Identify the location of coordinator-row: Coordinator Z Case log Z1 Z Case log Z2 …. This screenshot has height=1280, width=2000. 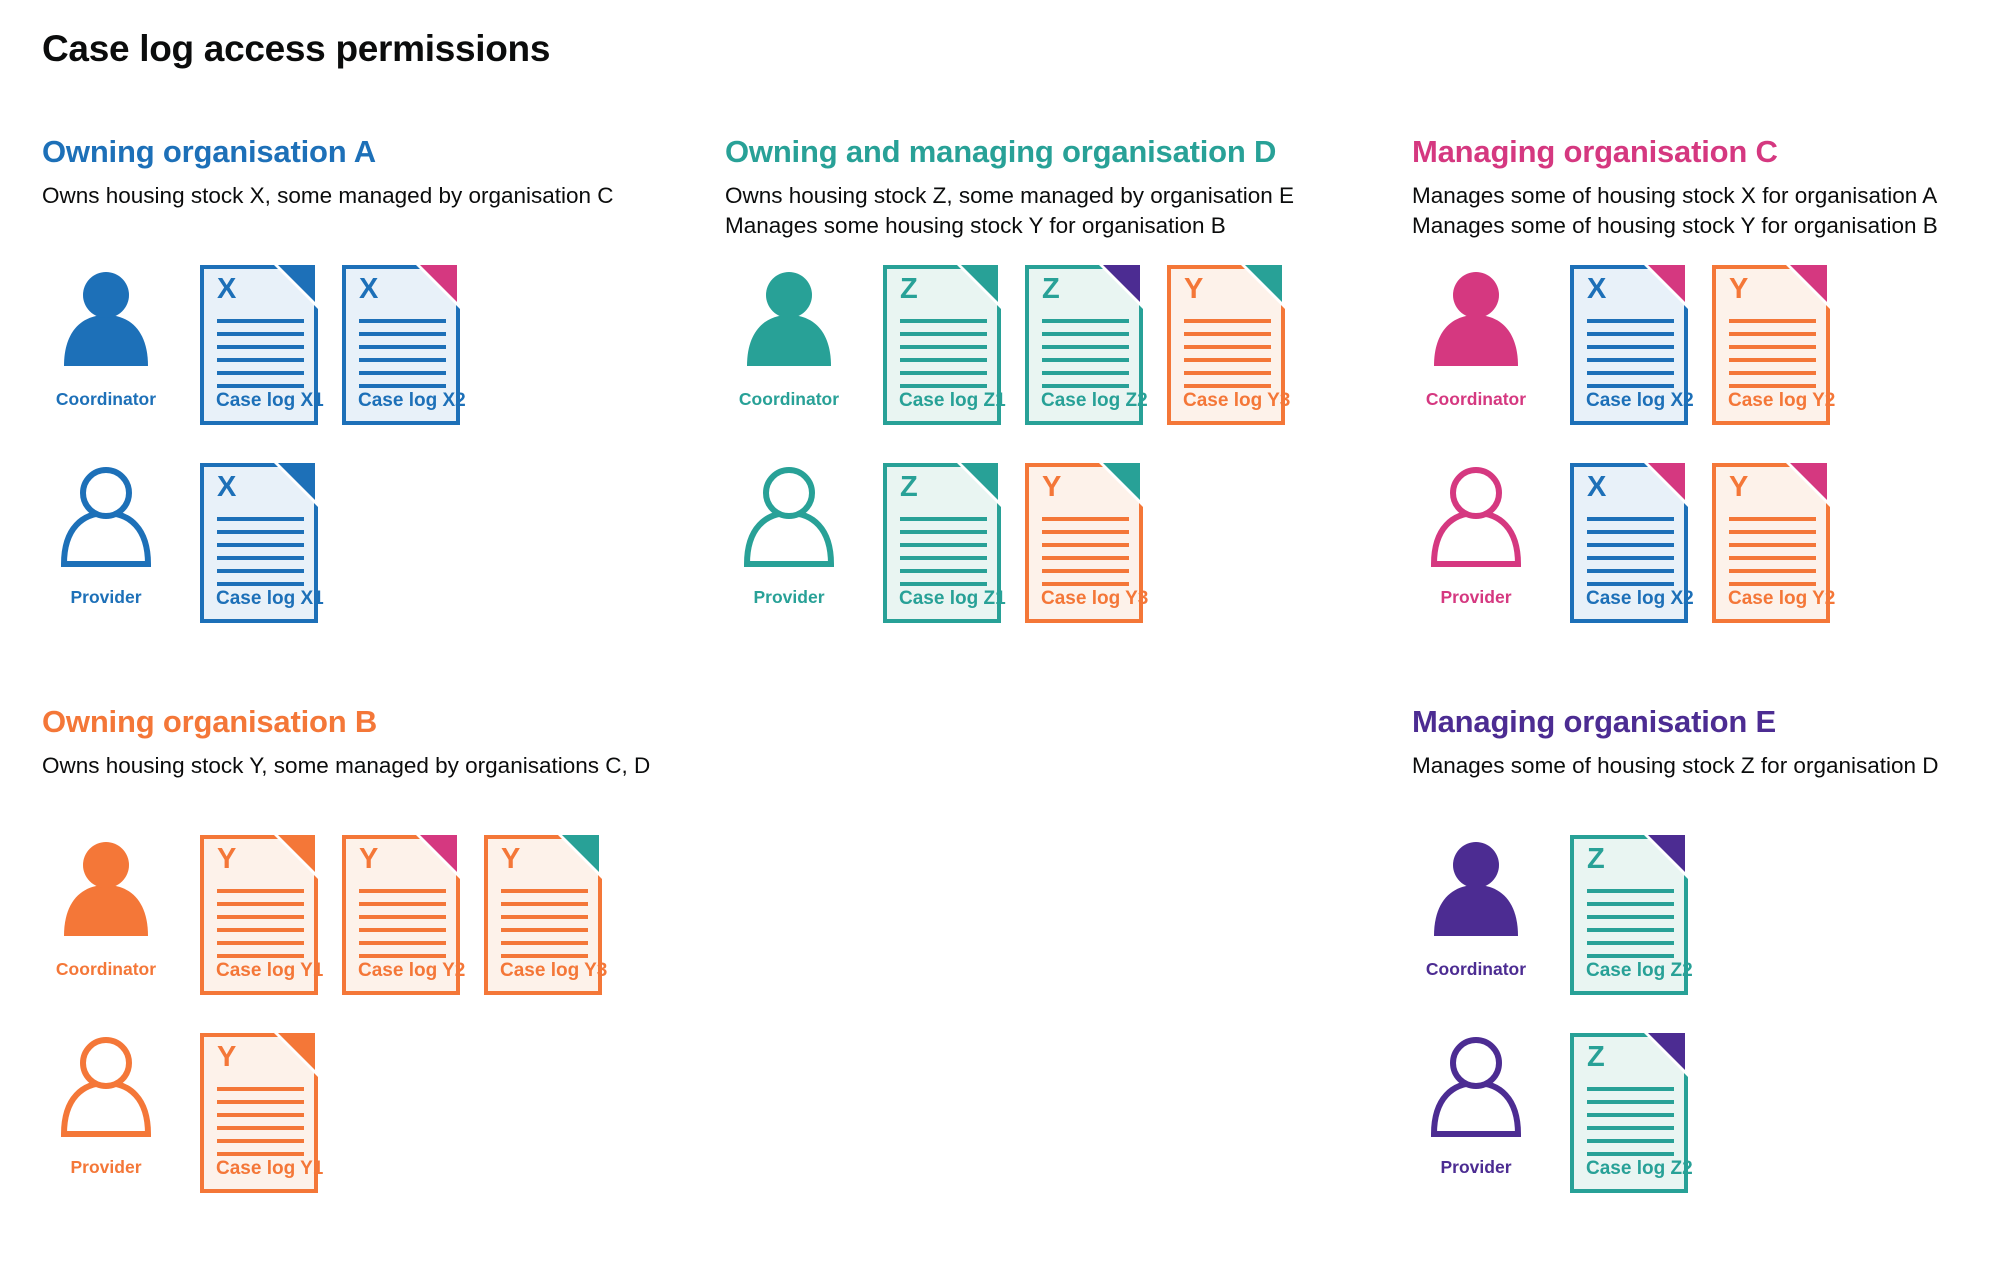
(1007, 345).